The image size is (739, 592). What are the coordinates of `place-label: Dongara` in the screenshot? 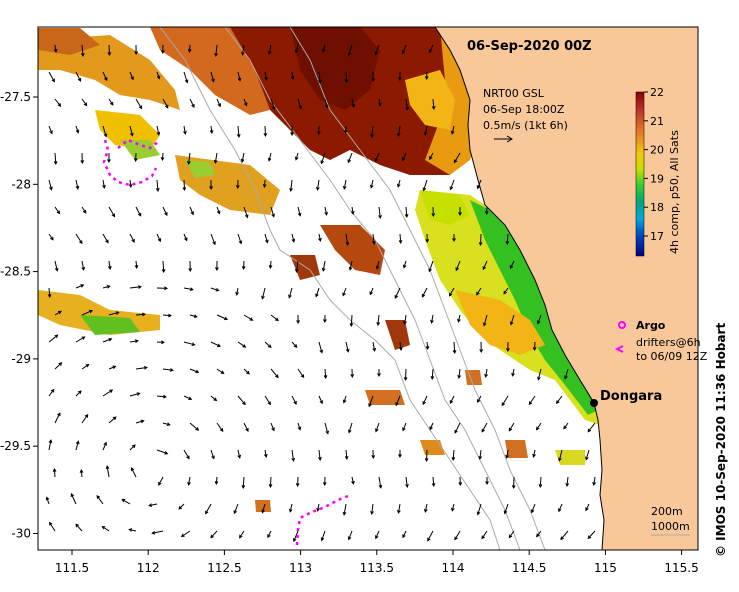 It's located at (631, 396).